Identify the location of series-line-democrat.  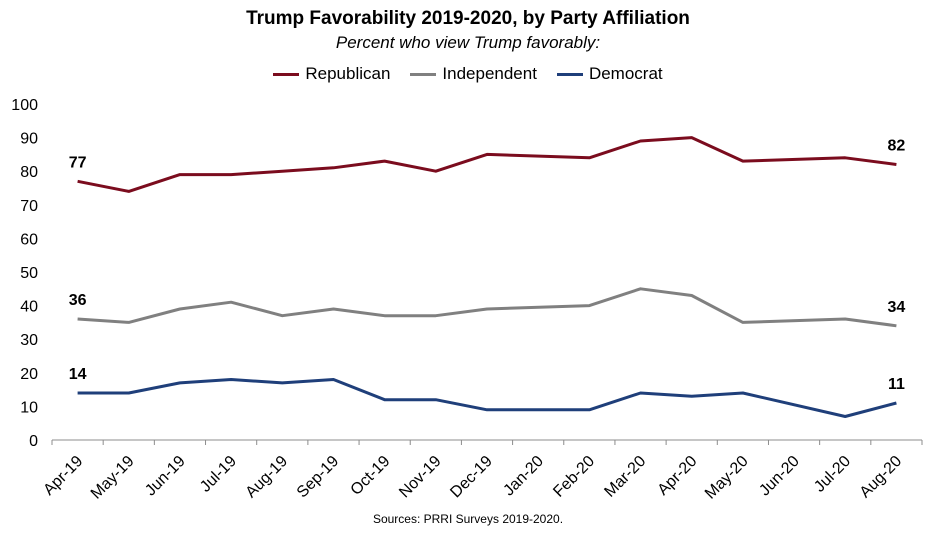
(487, 398).